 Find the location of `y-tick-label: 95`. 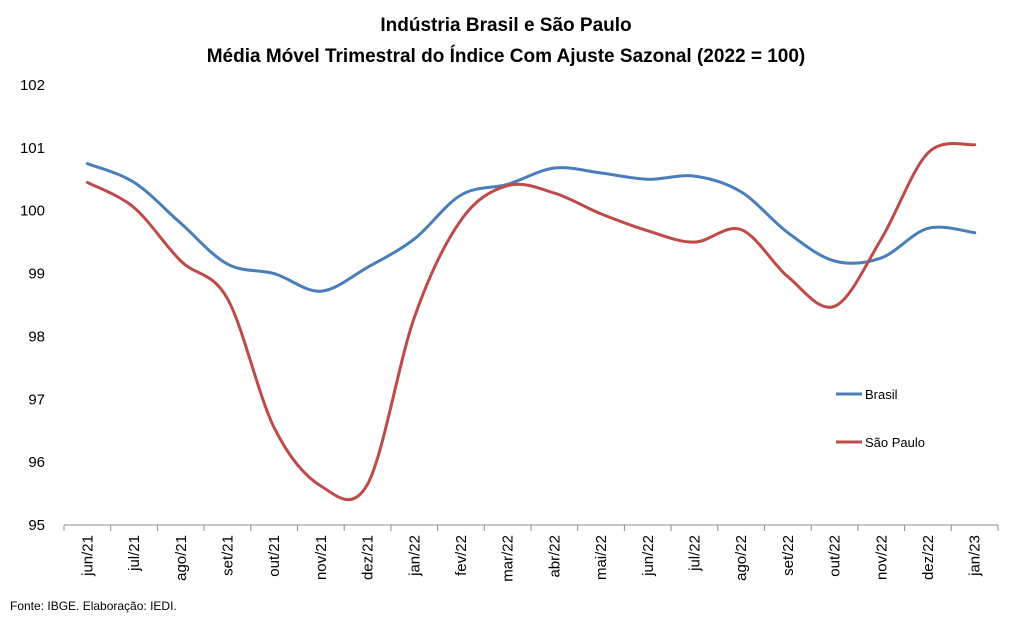

y-tick-label: 95 is located at coordinates (36, 525).